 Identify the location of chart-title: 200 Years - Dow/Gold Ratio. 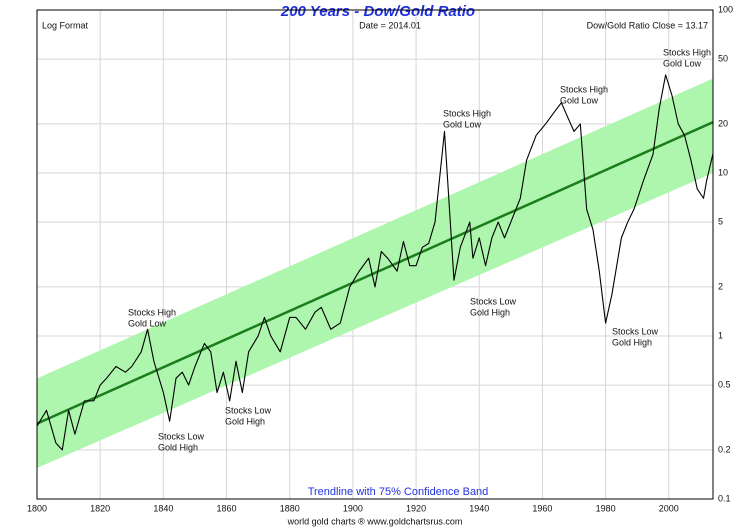
(377, 11).